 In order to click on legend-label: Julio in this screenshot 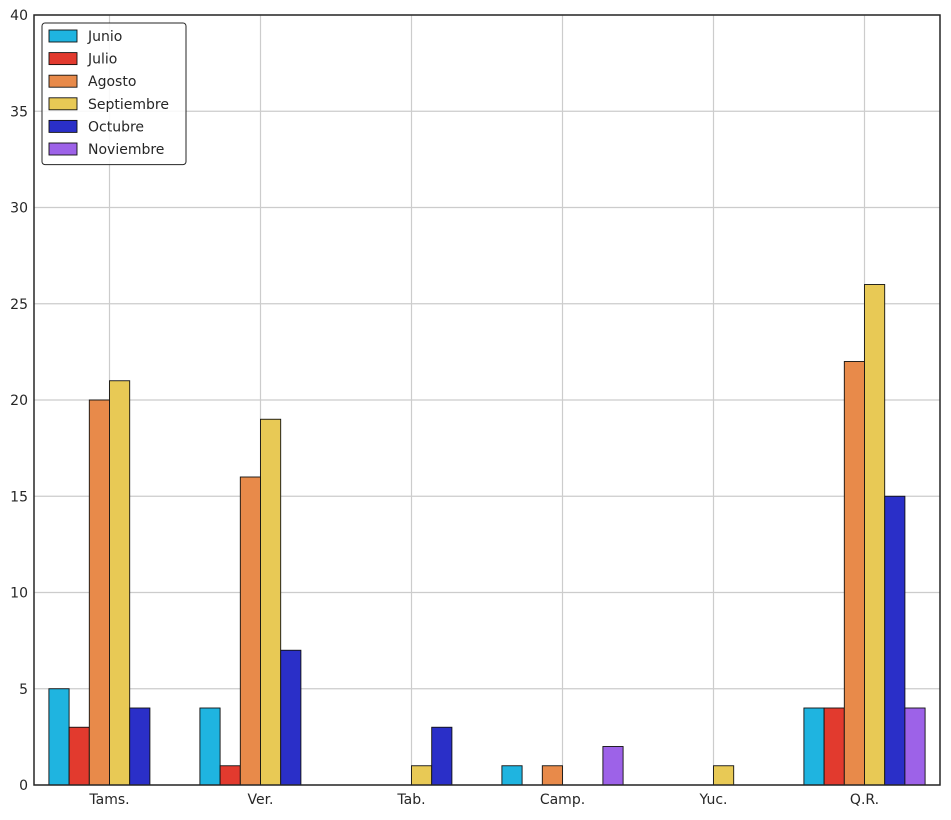, I will do `click(102, 60)`.